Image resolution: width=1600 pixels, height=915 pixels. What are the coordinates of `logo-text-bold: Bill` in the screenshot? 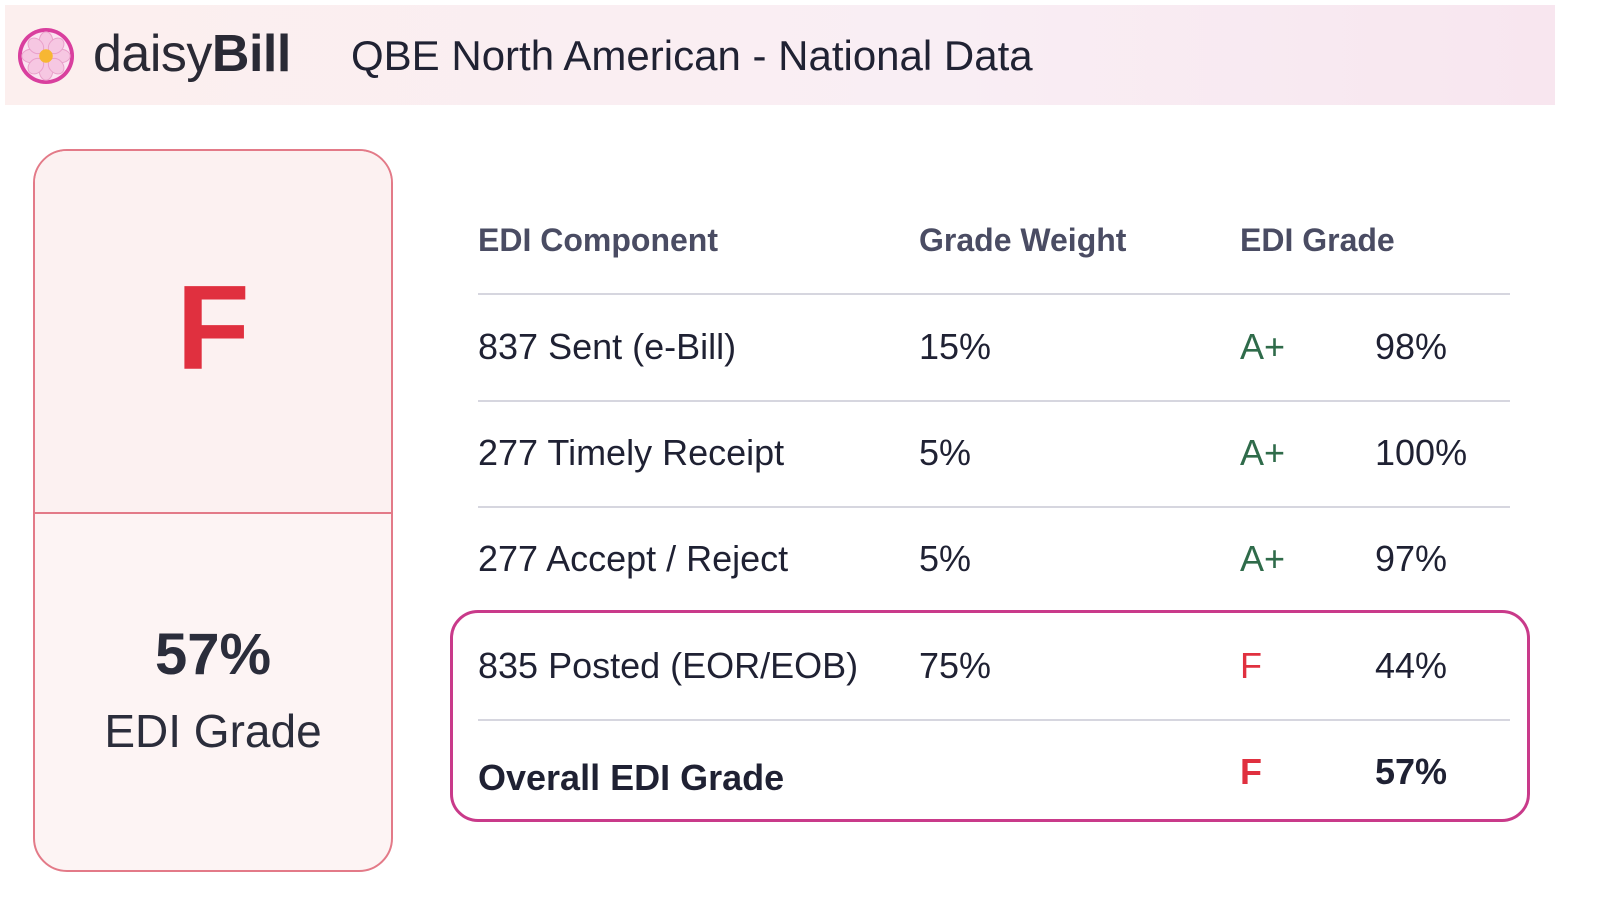 It's located at (251, 54).